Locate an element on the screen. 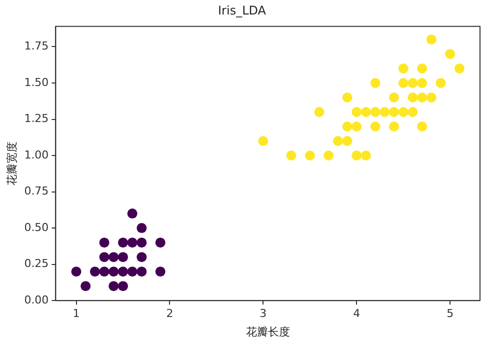  y-tick-label: 0.75 is located at coordinates (36, 191).